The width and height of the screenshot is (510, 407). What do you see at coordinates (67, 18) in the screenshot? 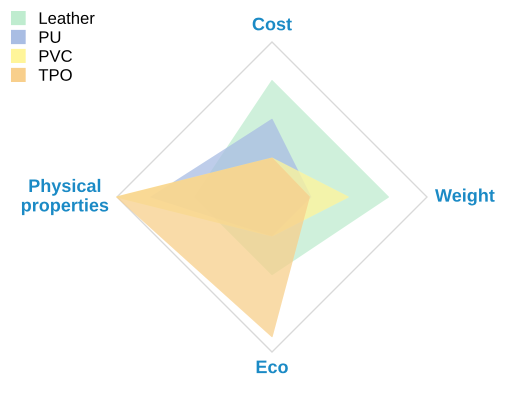
I see `legend-label: Leather` at bounding box center [67, 18].